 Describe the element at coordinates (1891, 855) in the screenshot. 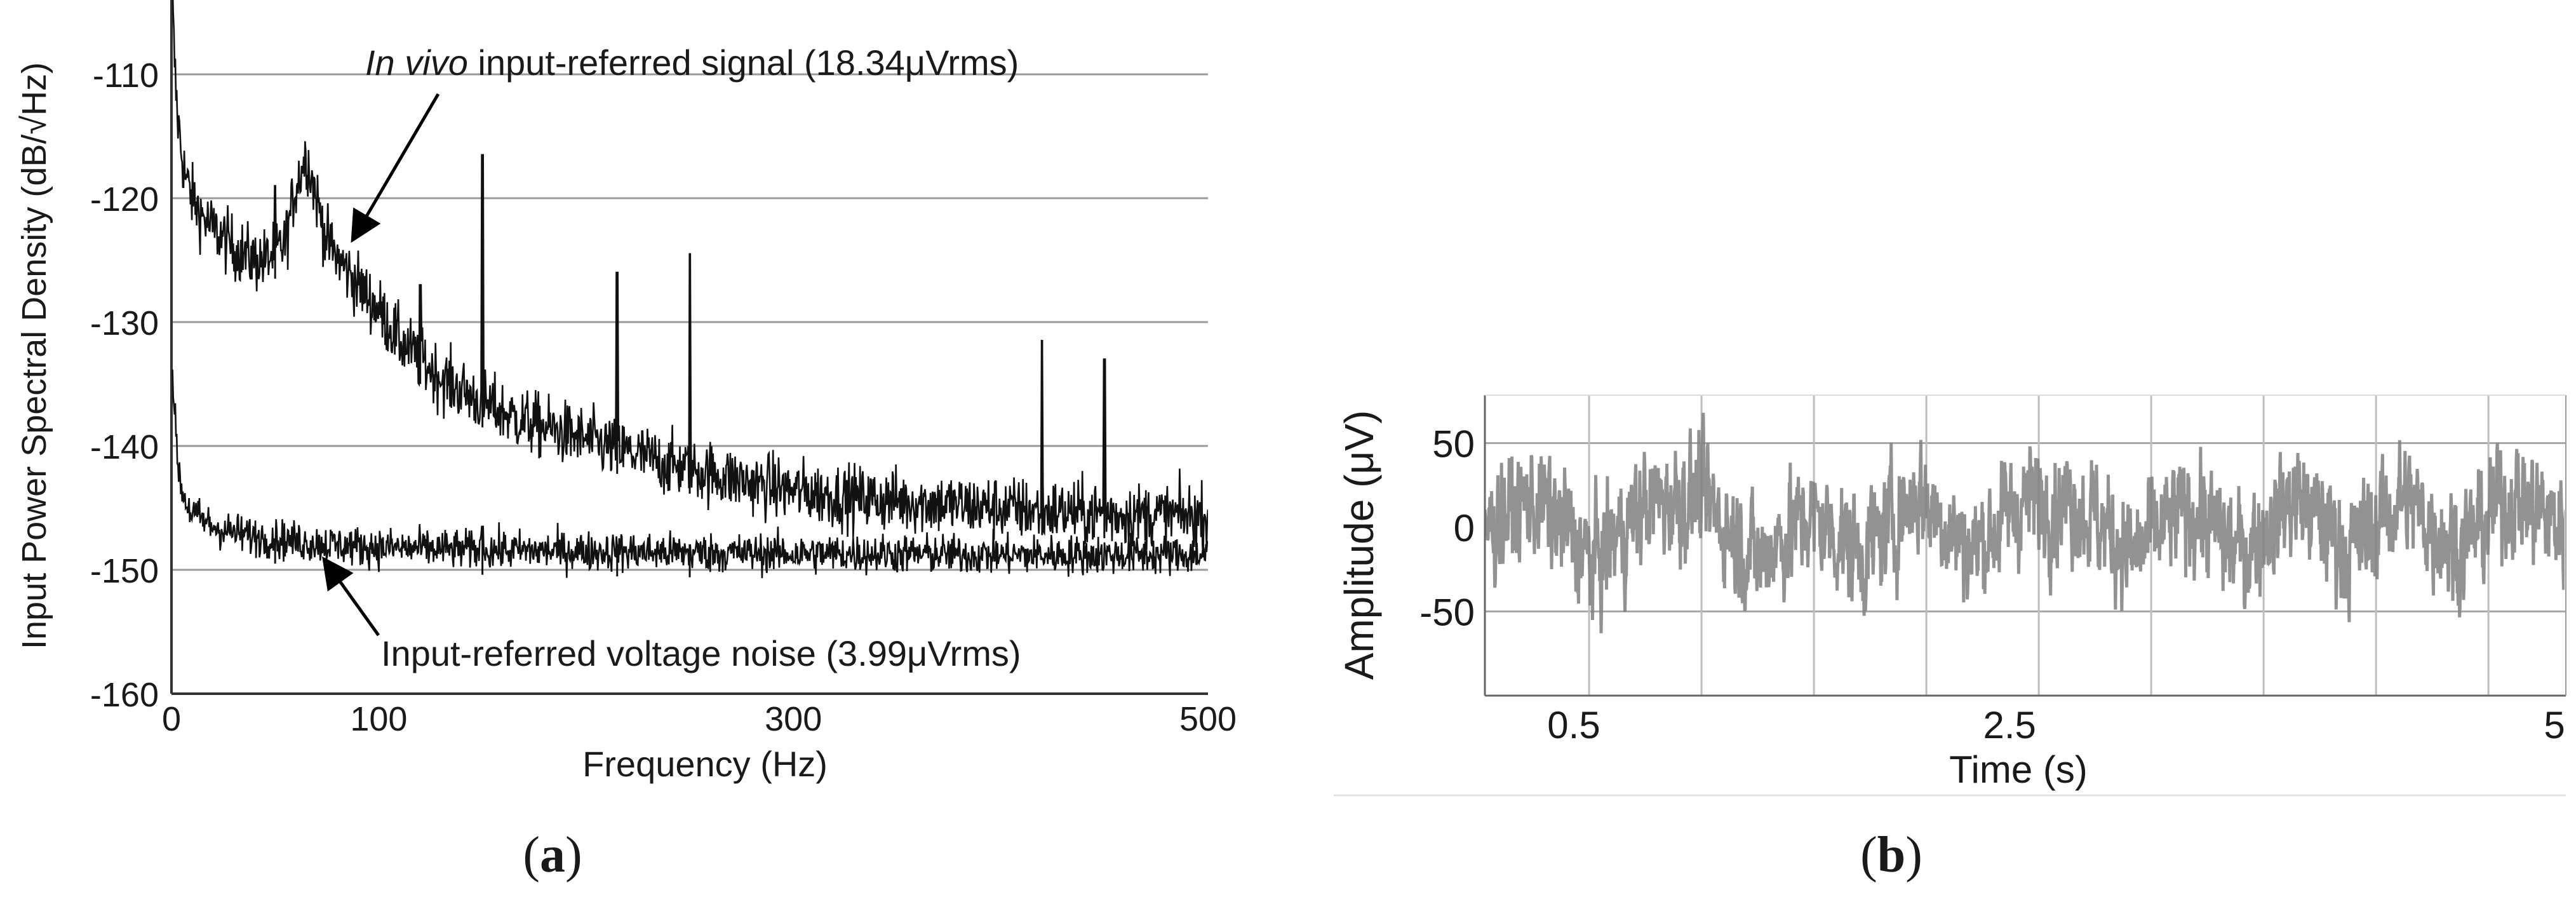

I see `b-panel-label: (b)` at that location.